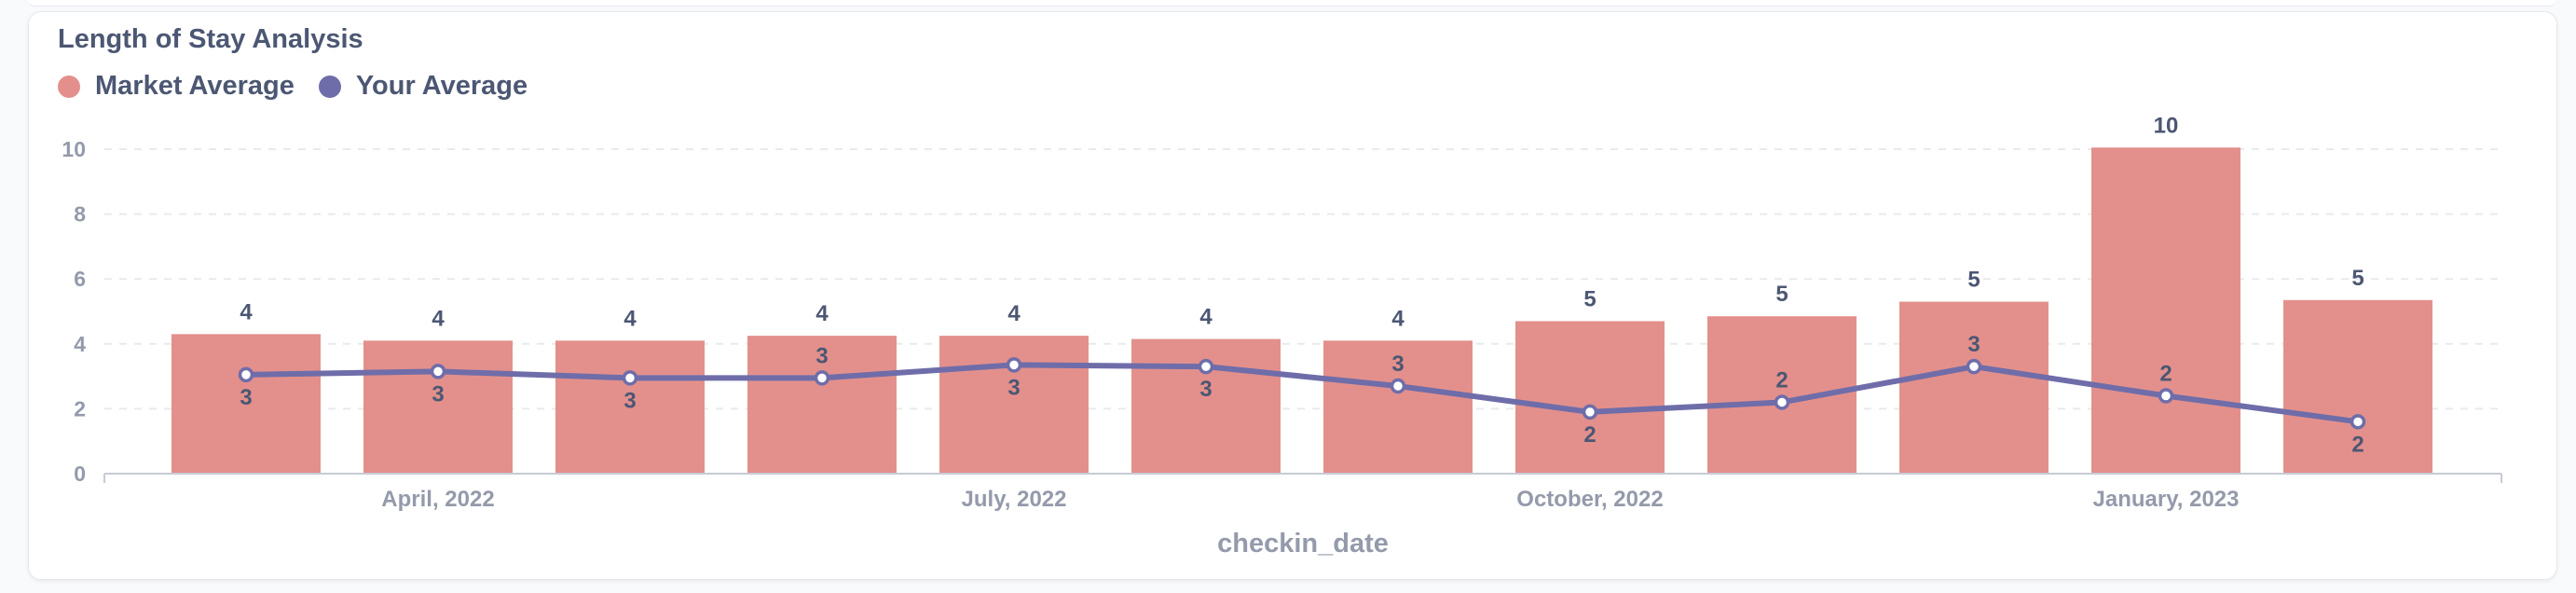  I want to click on x-axis-title: checkin_date, so click(1303, 544).